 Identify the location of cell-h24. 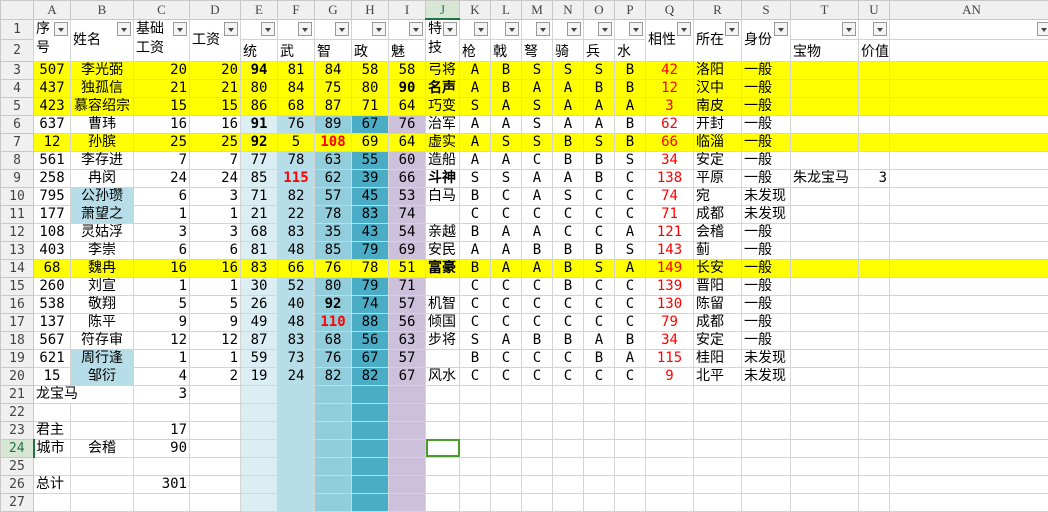
(370, 448).